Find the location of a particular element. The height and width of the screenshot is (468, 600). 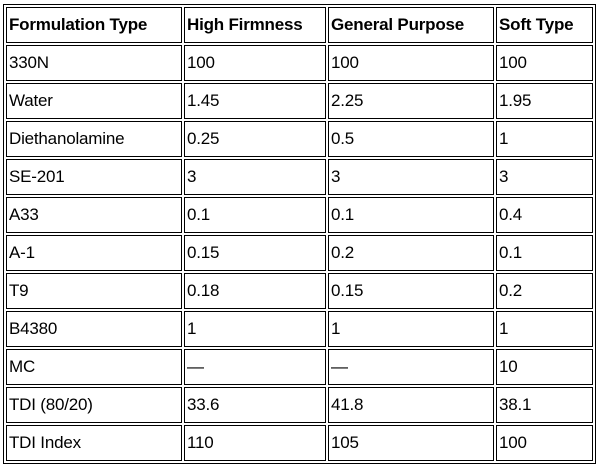

table-row: TDI Index 110 105 100 is located at coordinates (299, 443).